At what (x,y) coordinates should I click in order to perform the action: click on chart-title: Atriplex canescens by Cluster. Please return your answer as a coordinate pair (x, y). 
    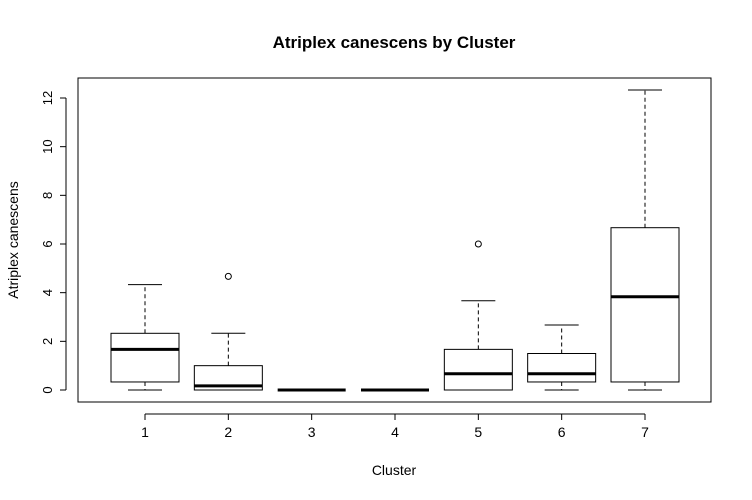
    Looking at the image, I should click on (394, 42).